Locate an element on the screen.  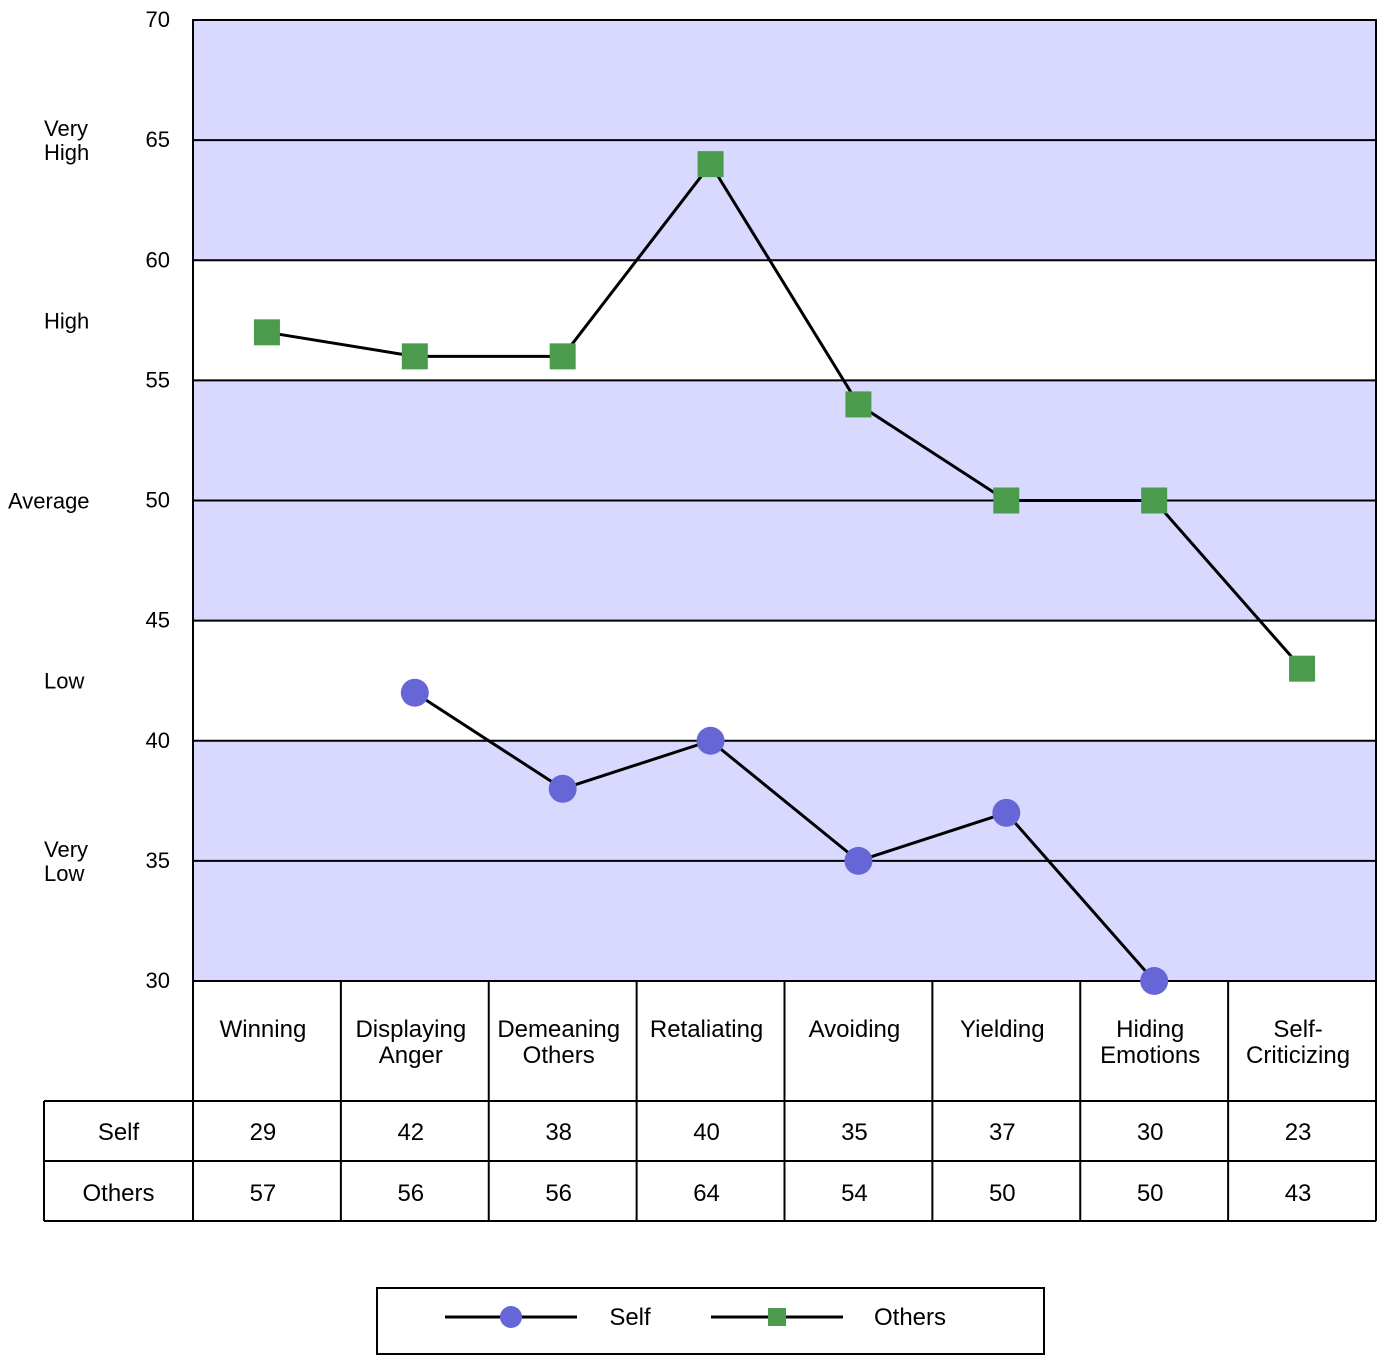
category-label: Emotions is located at coordinates (1150, 1055).